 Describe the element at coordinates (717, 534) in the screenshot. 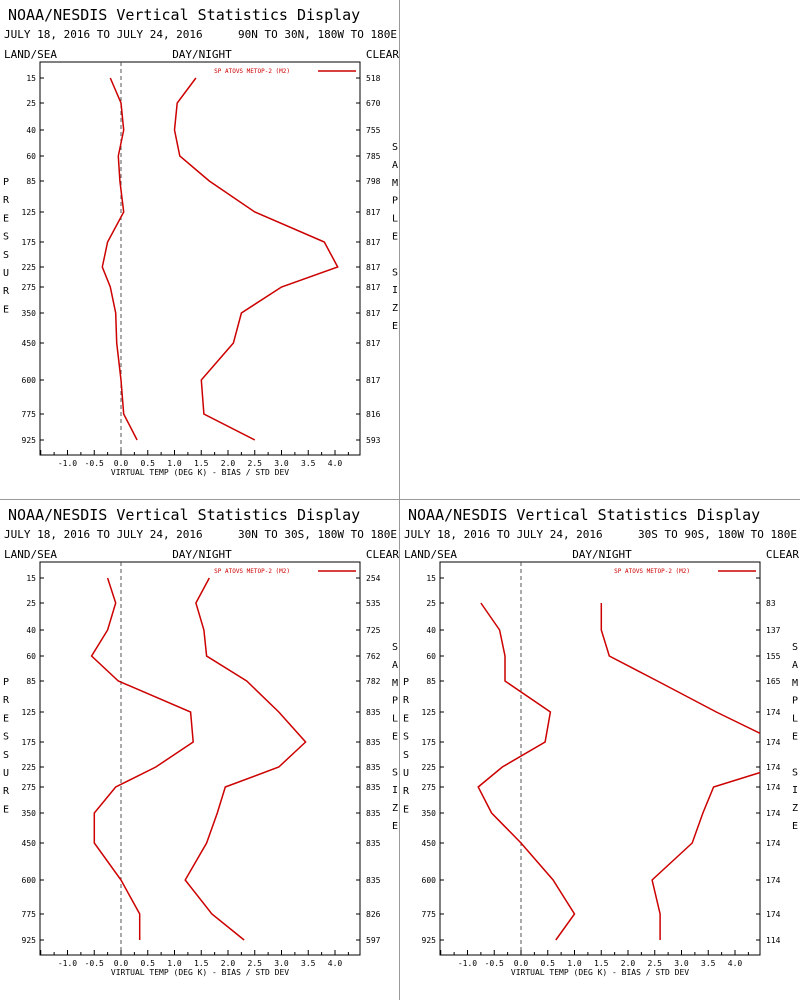

I see `region-label: 30S TO 90S, 180W TO 180E` at that location.